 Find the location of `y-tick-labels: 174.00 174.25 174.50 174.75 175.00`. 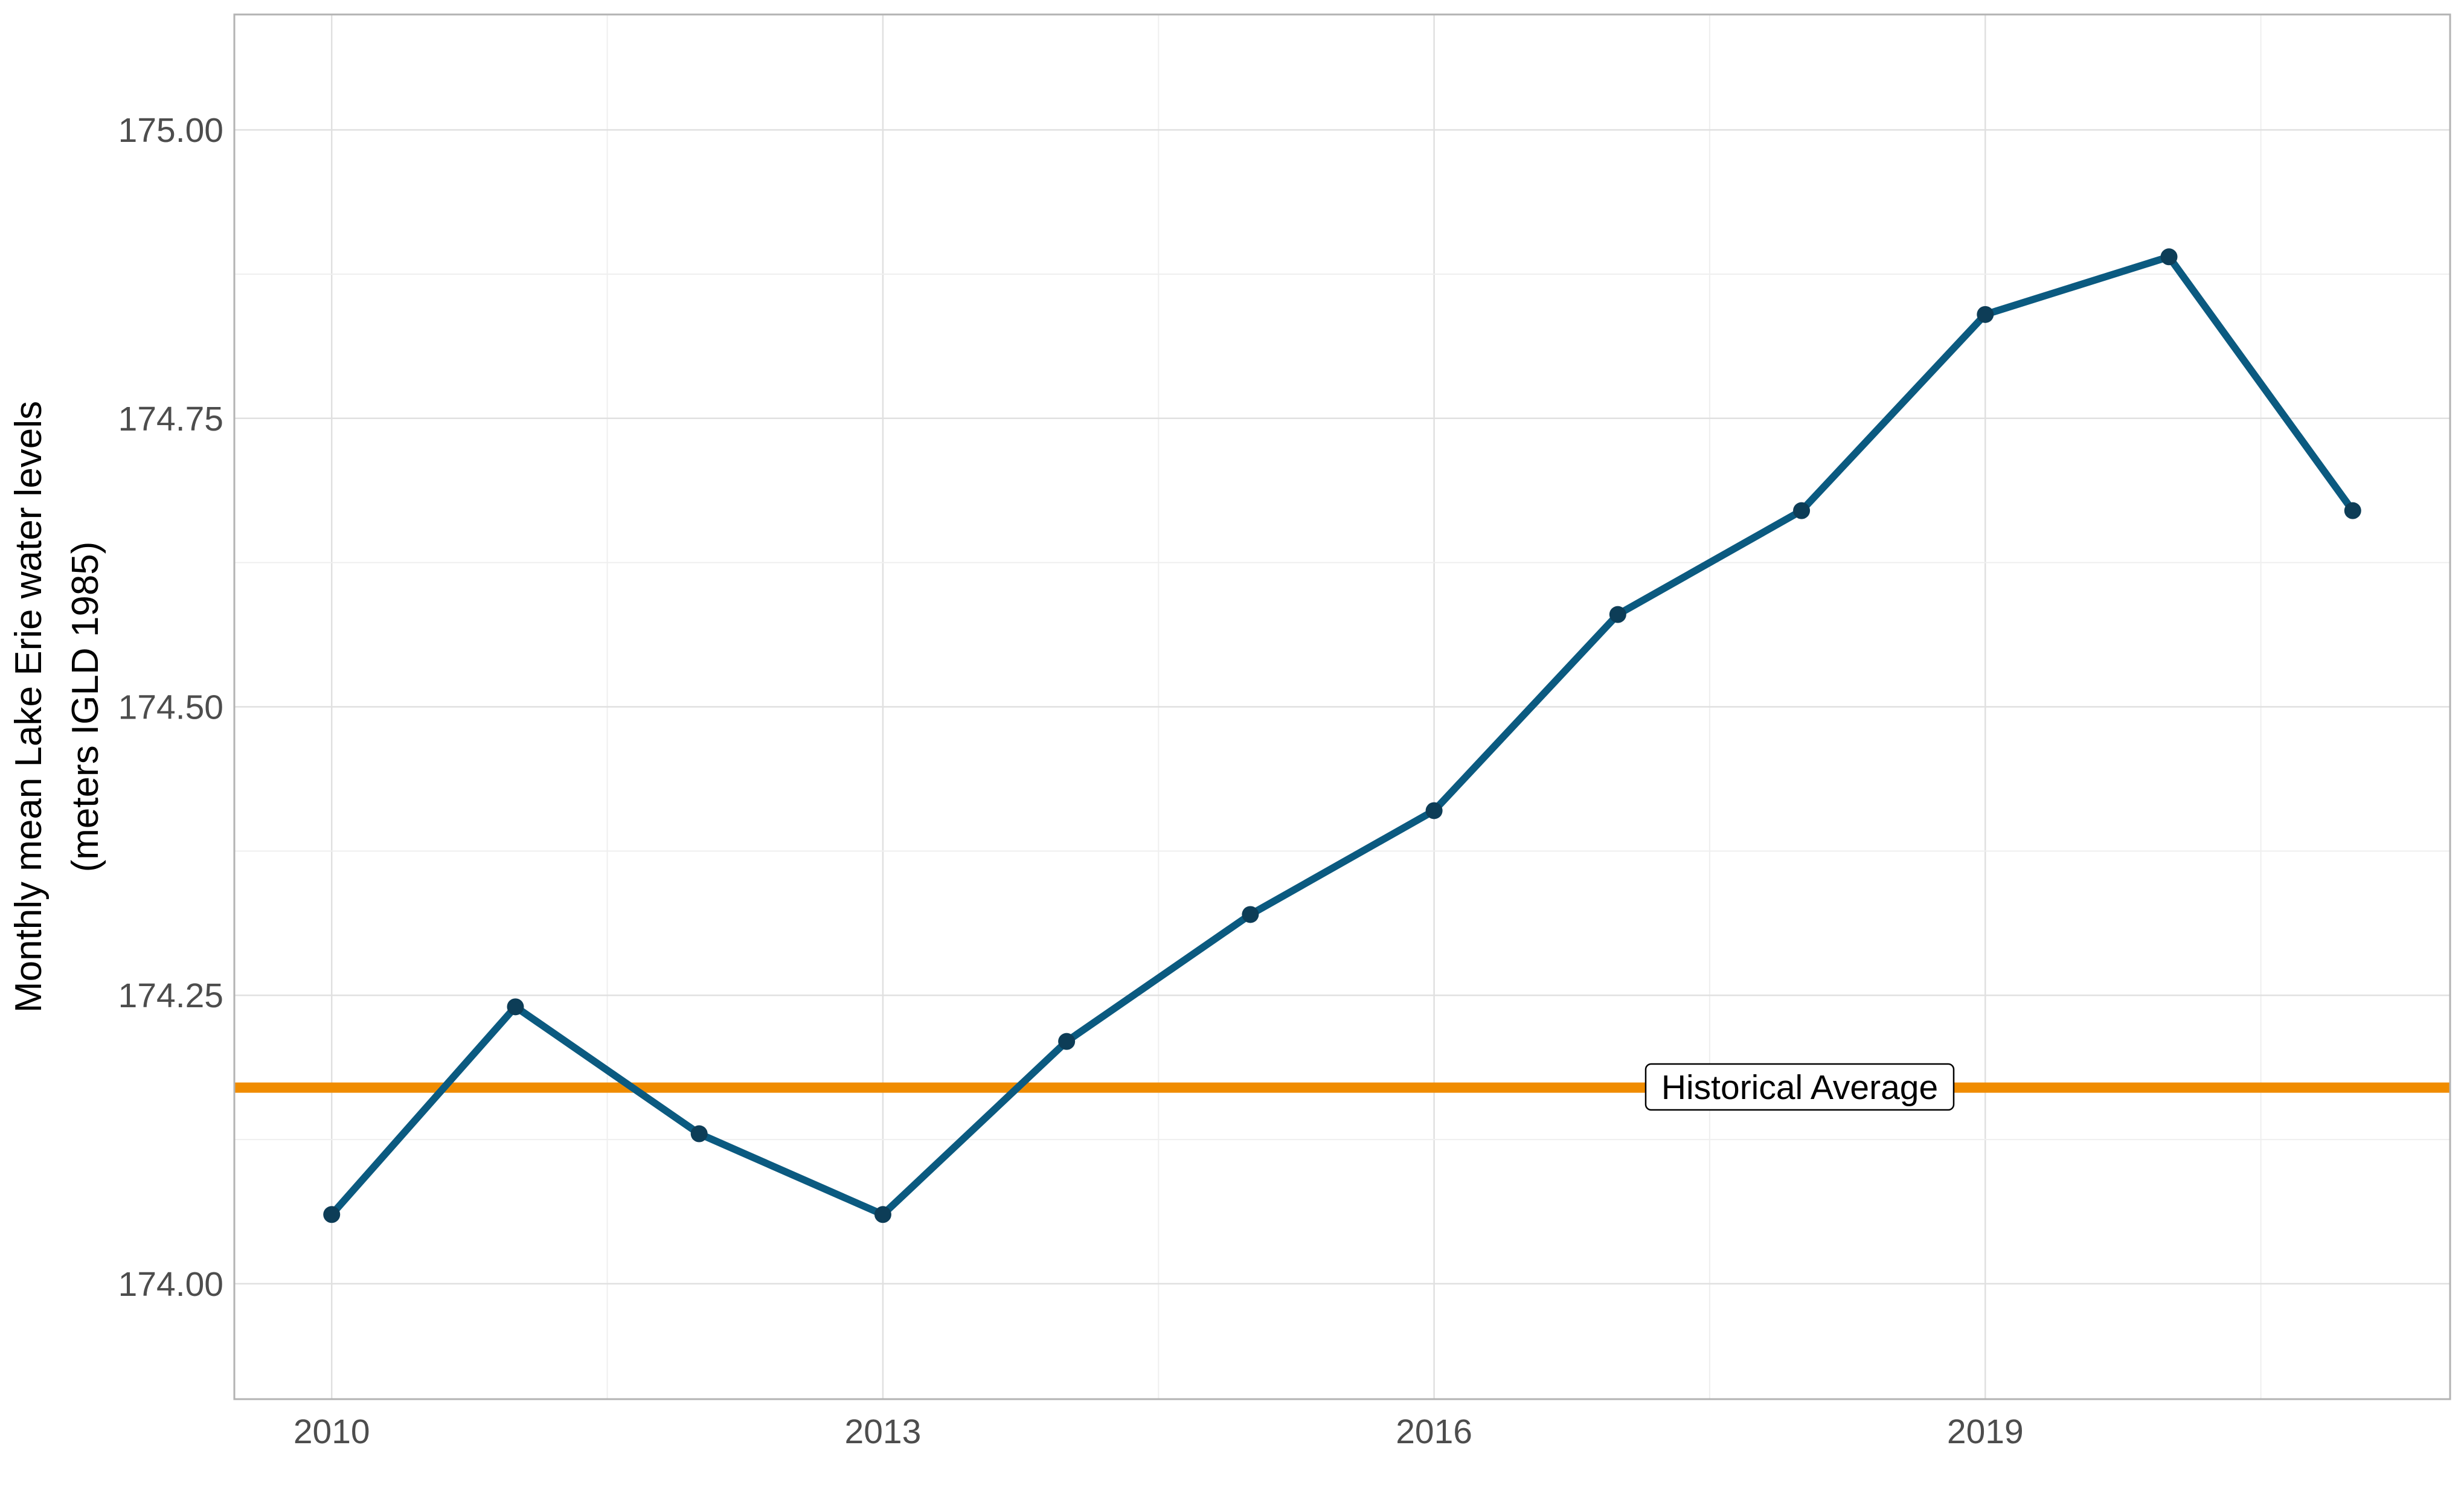

y-tick-labels: 174.00 174.25 174.50 174.75 175.00 is located at coordinates (170, 708).